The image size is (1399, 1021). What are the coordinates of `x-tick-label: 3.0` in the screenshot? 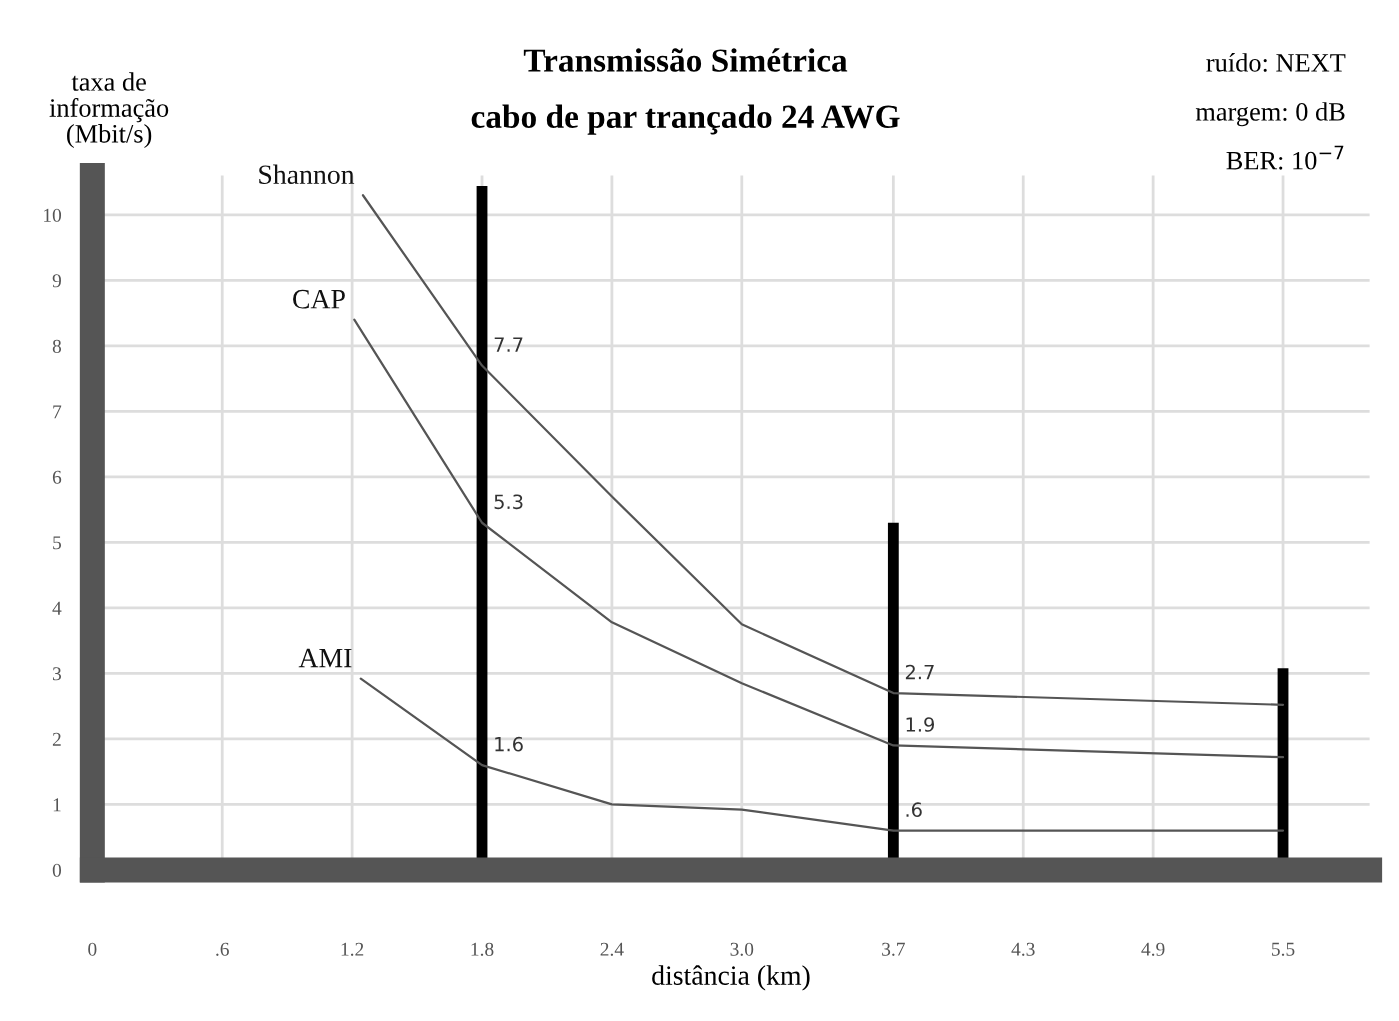 It's located at (742, 949).